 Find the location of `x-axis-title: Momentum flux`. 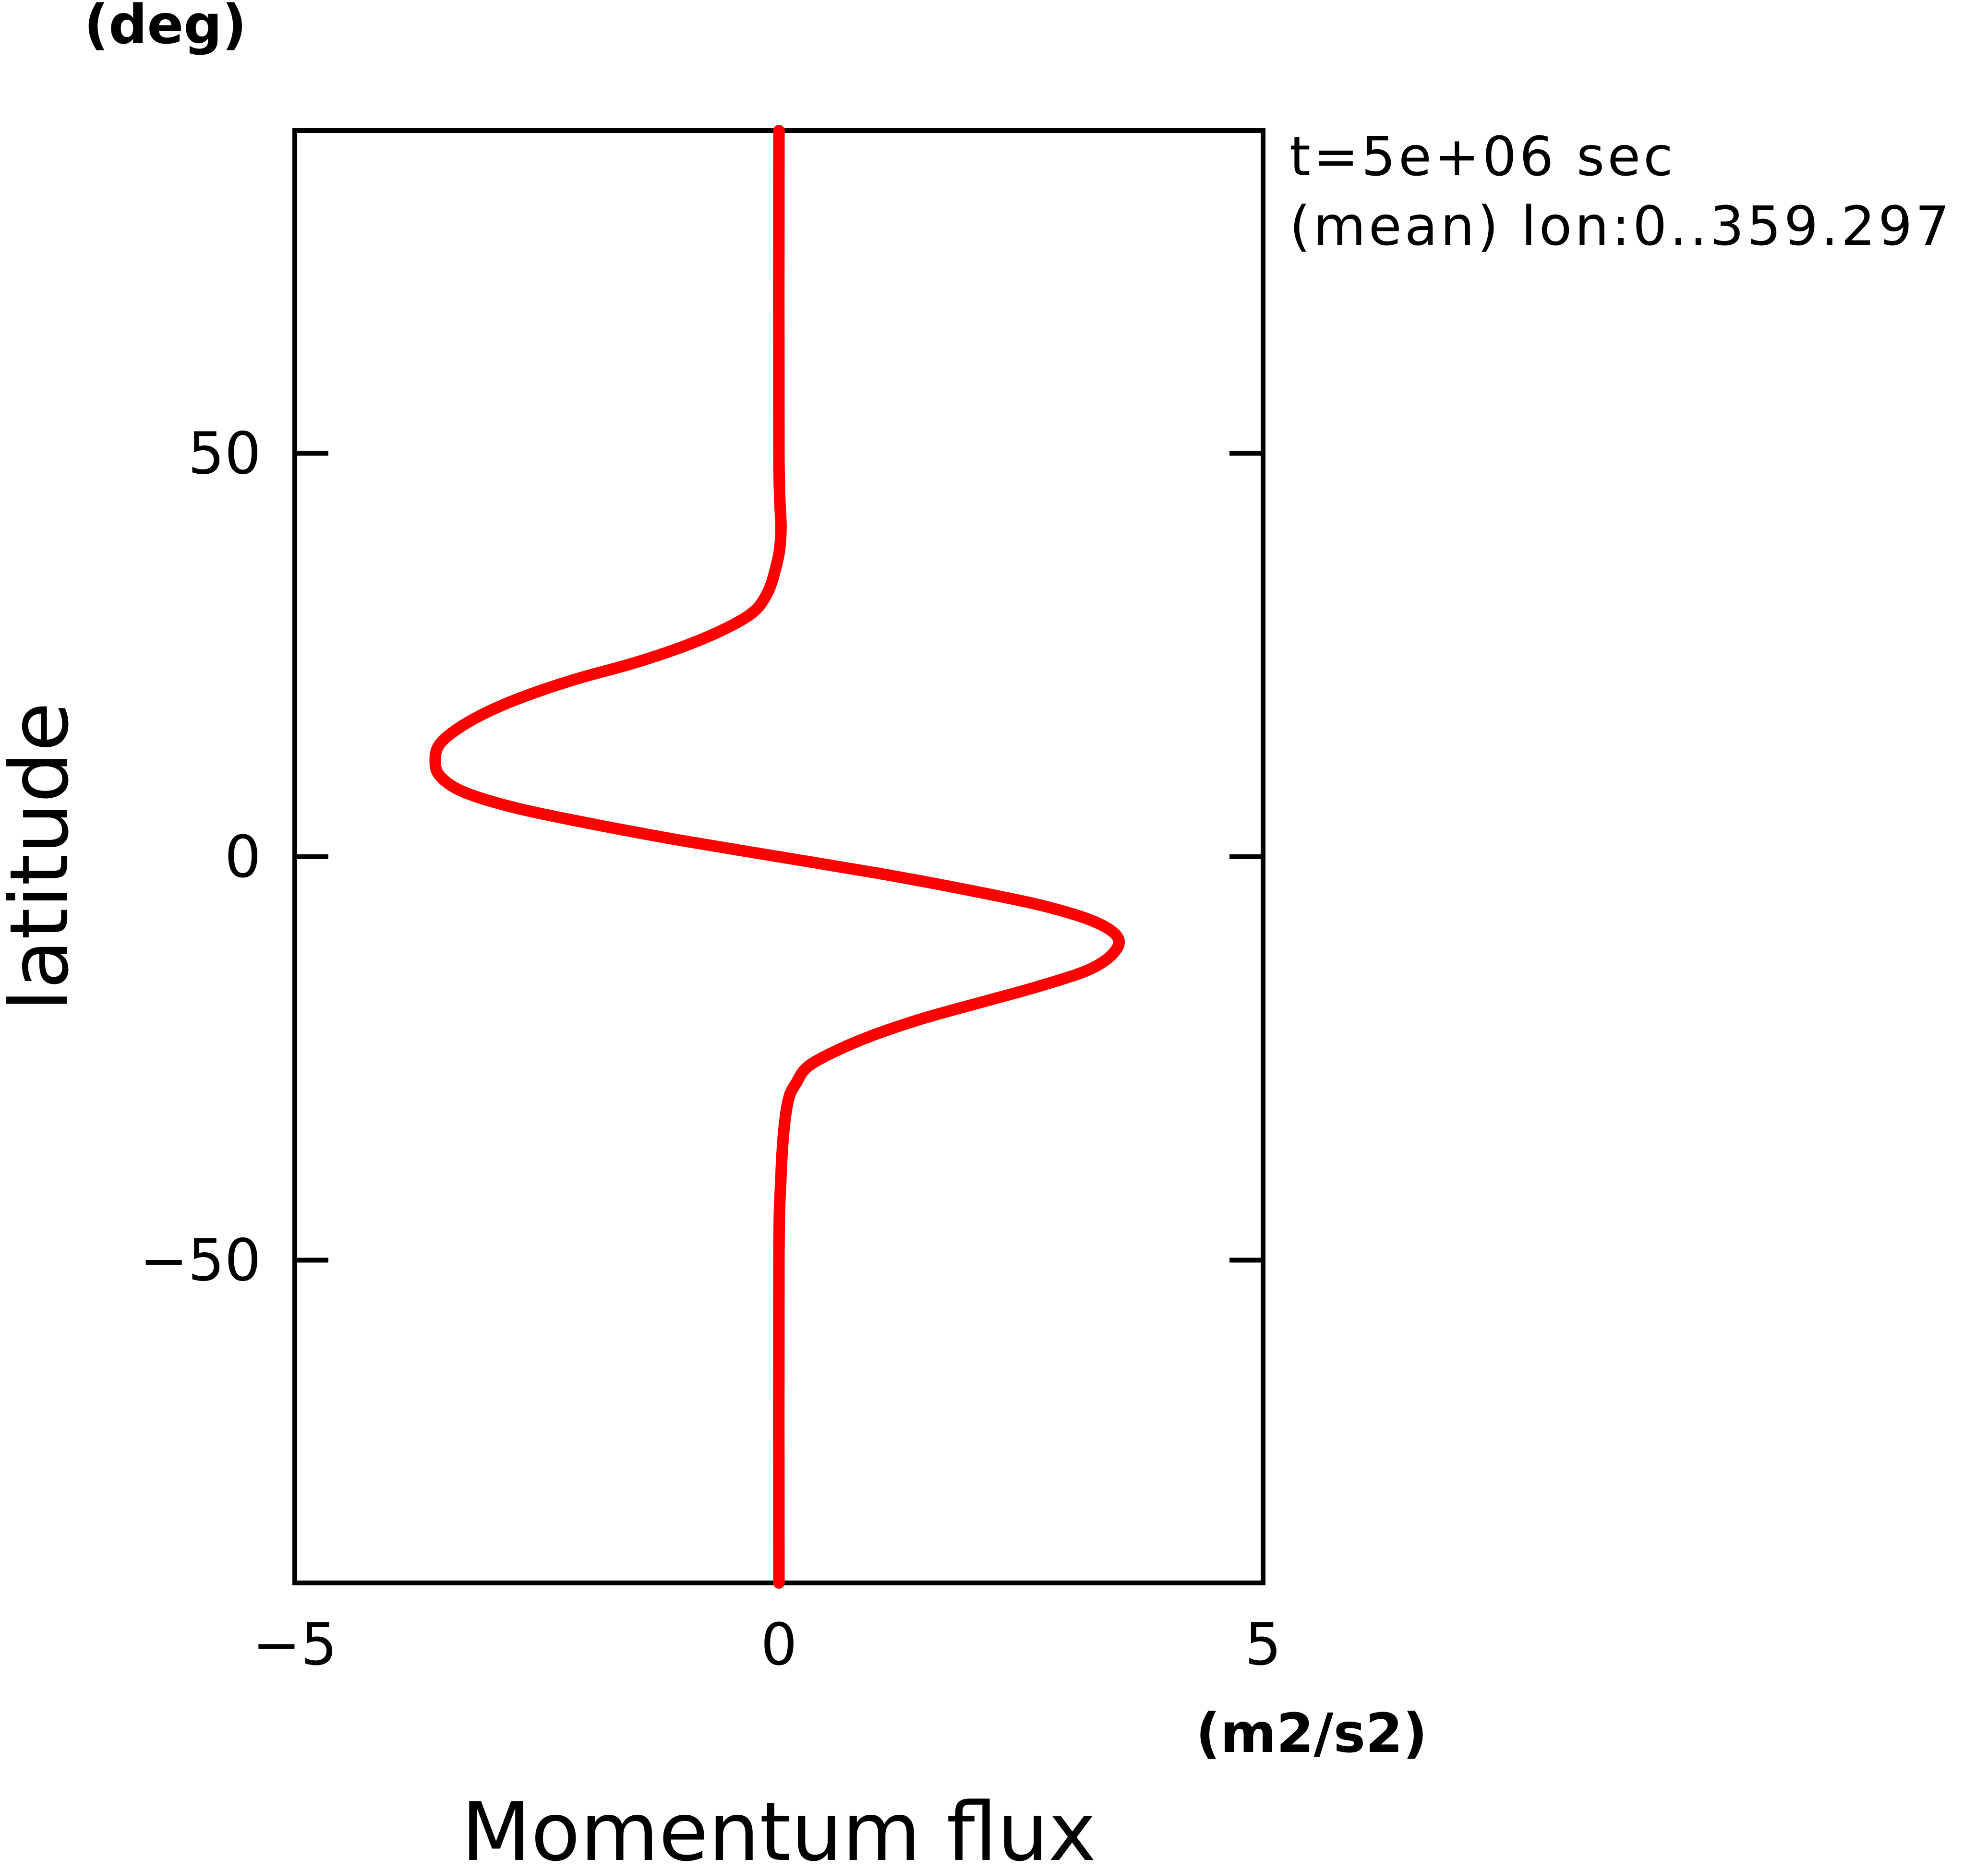

x-axis-title: Momentum flux is located at coordinates (778, 1827).